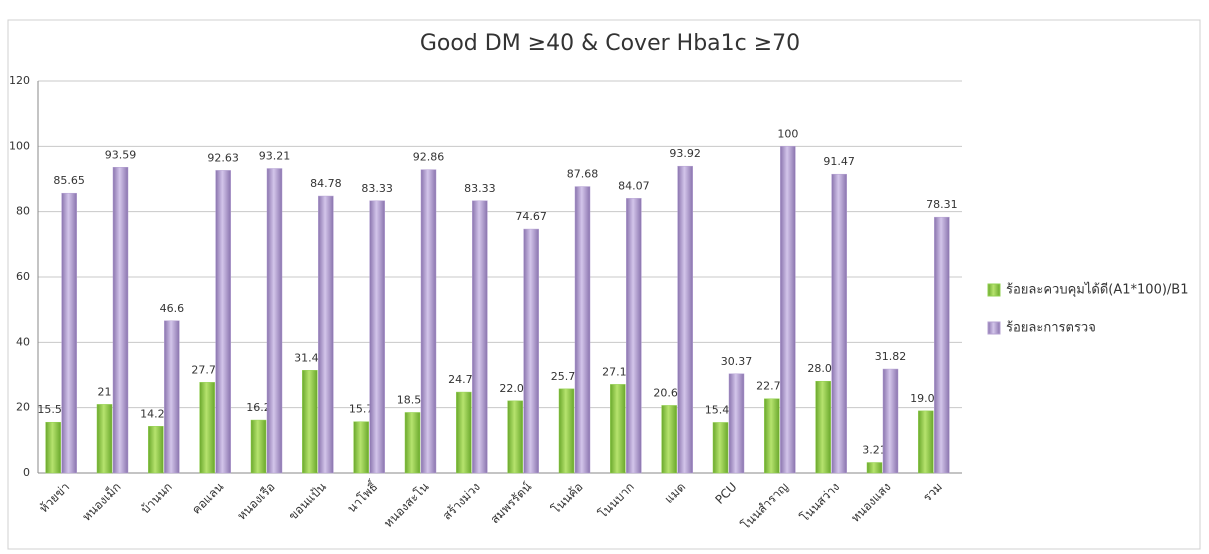 Image resolution: width=1209 pixels, height=554 pixels. I want to click on y-tick-label: 100, so click(19, 145).